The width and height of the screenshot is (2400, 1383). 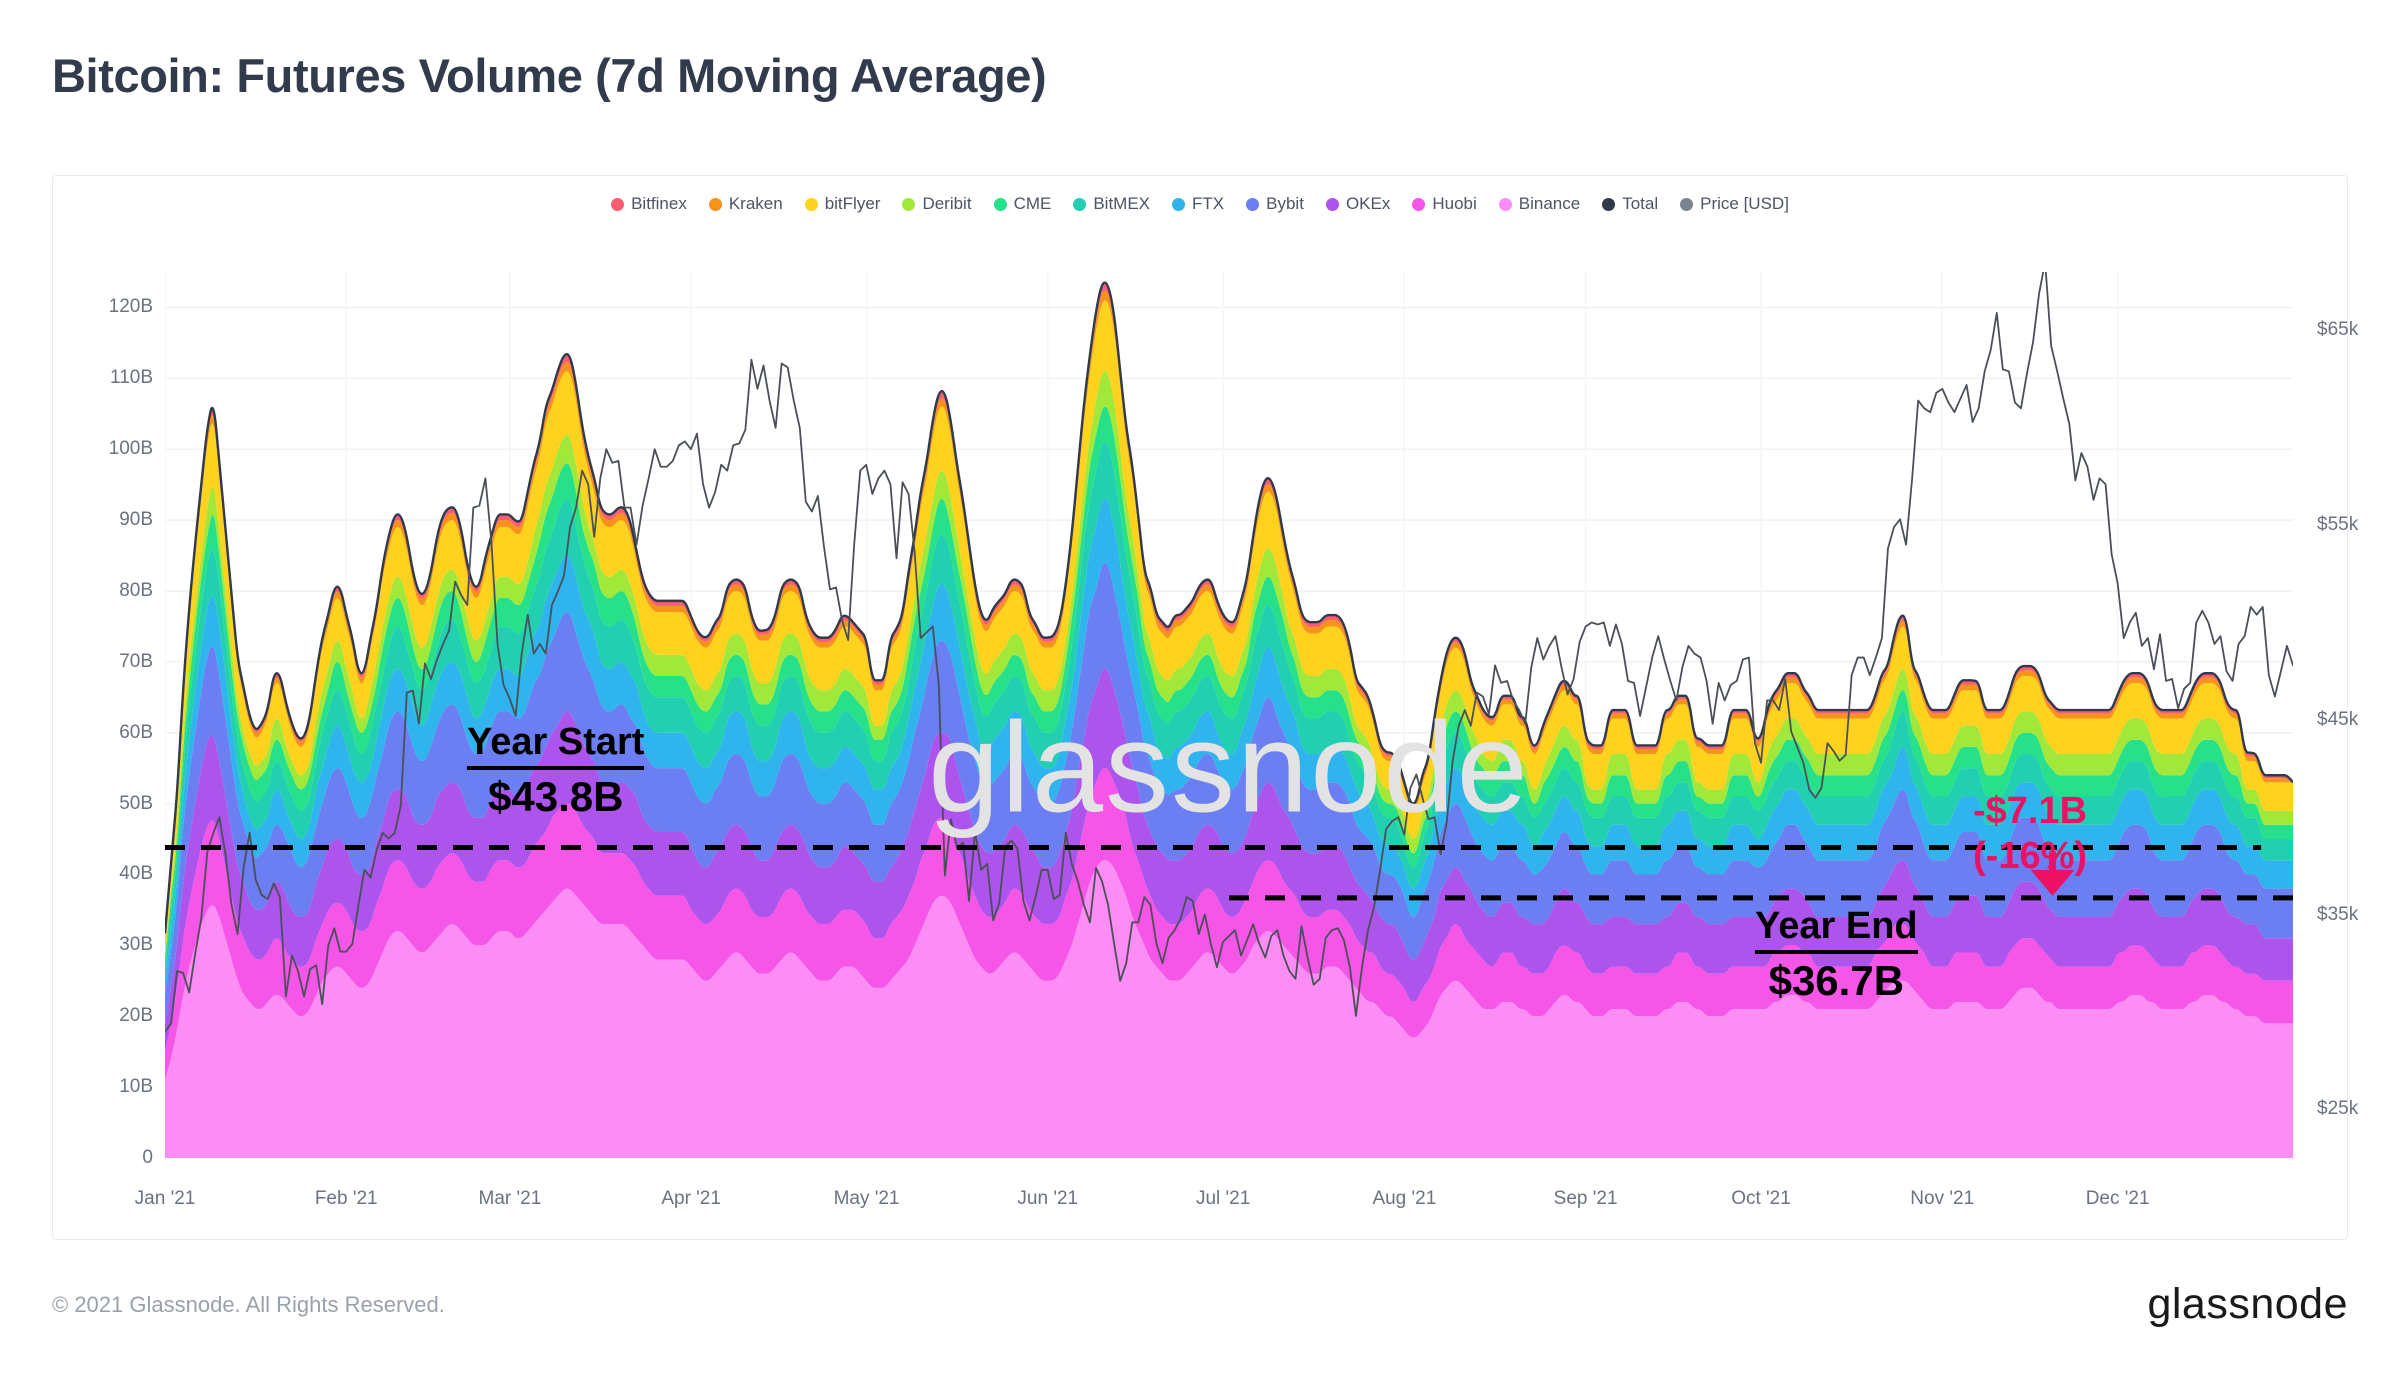 What do you see at coordinates (1836, 929) in the screenshot?
I see `annotation-year-end-label: Year End` at bounding box center [1836, 929].